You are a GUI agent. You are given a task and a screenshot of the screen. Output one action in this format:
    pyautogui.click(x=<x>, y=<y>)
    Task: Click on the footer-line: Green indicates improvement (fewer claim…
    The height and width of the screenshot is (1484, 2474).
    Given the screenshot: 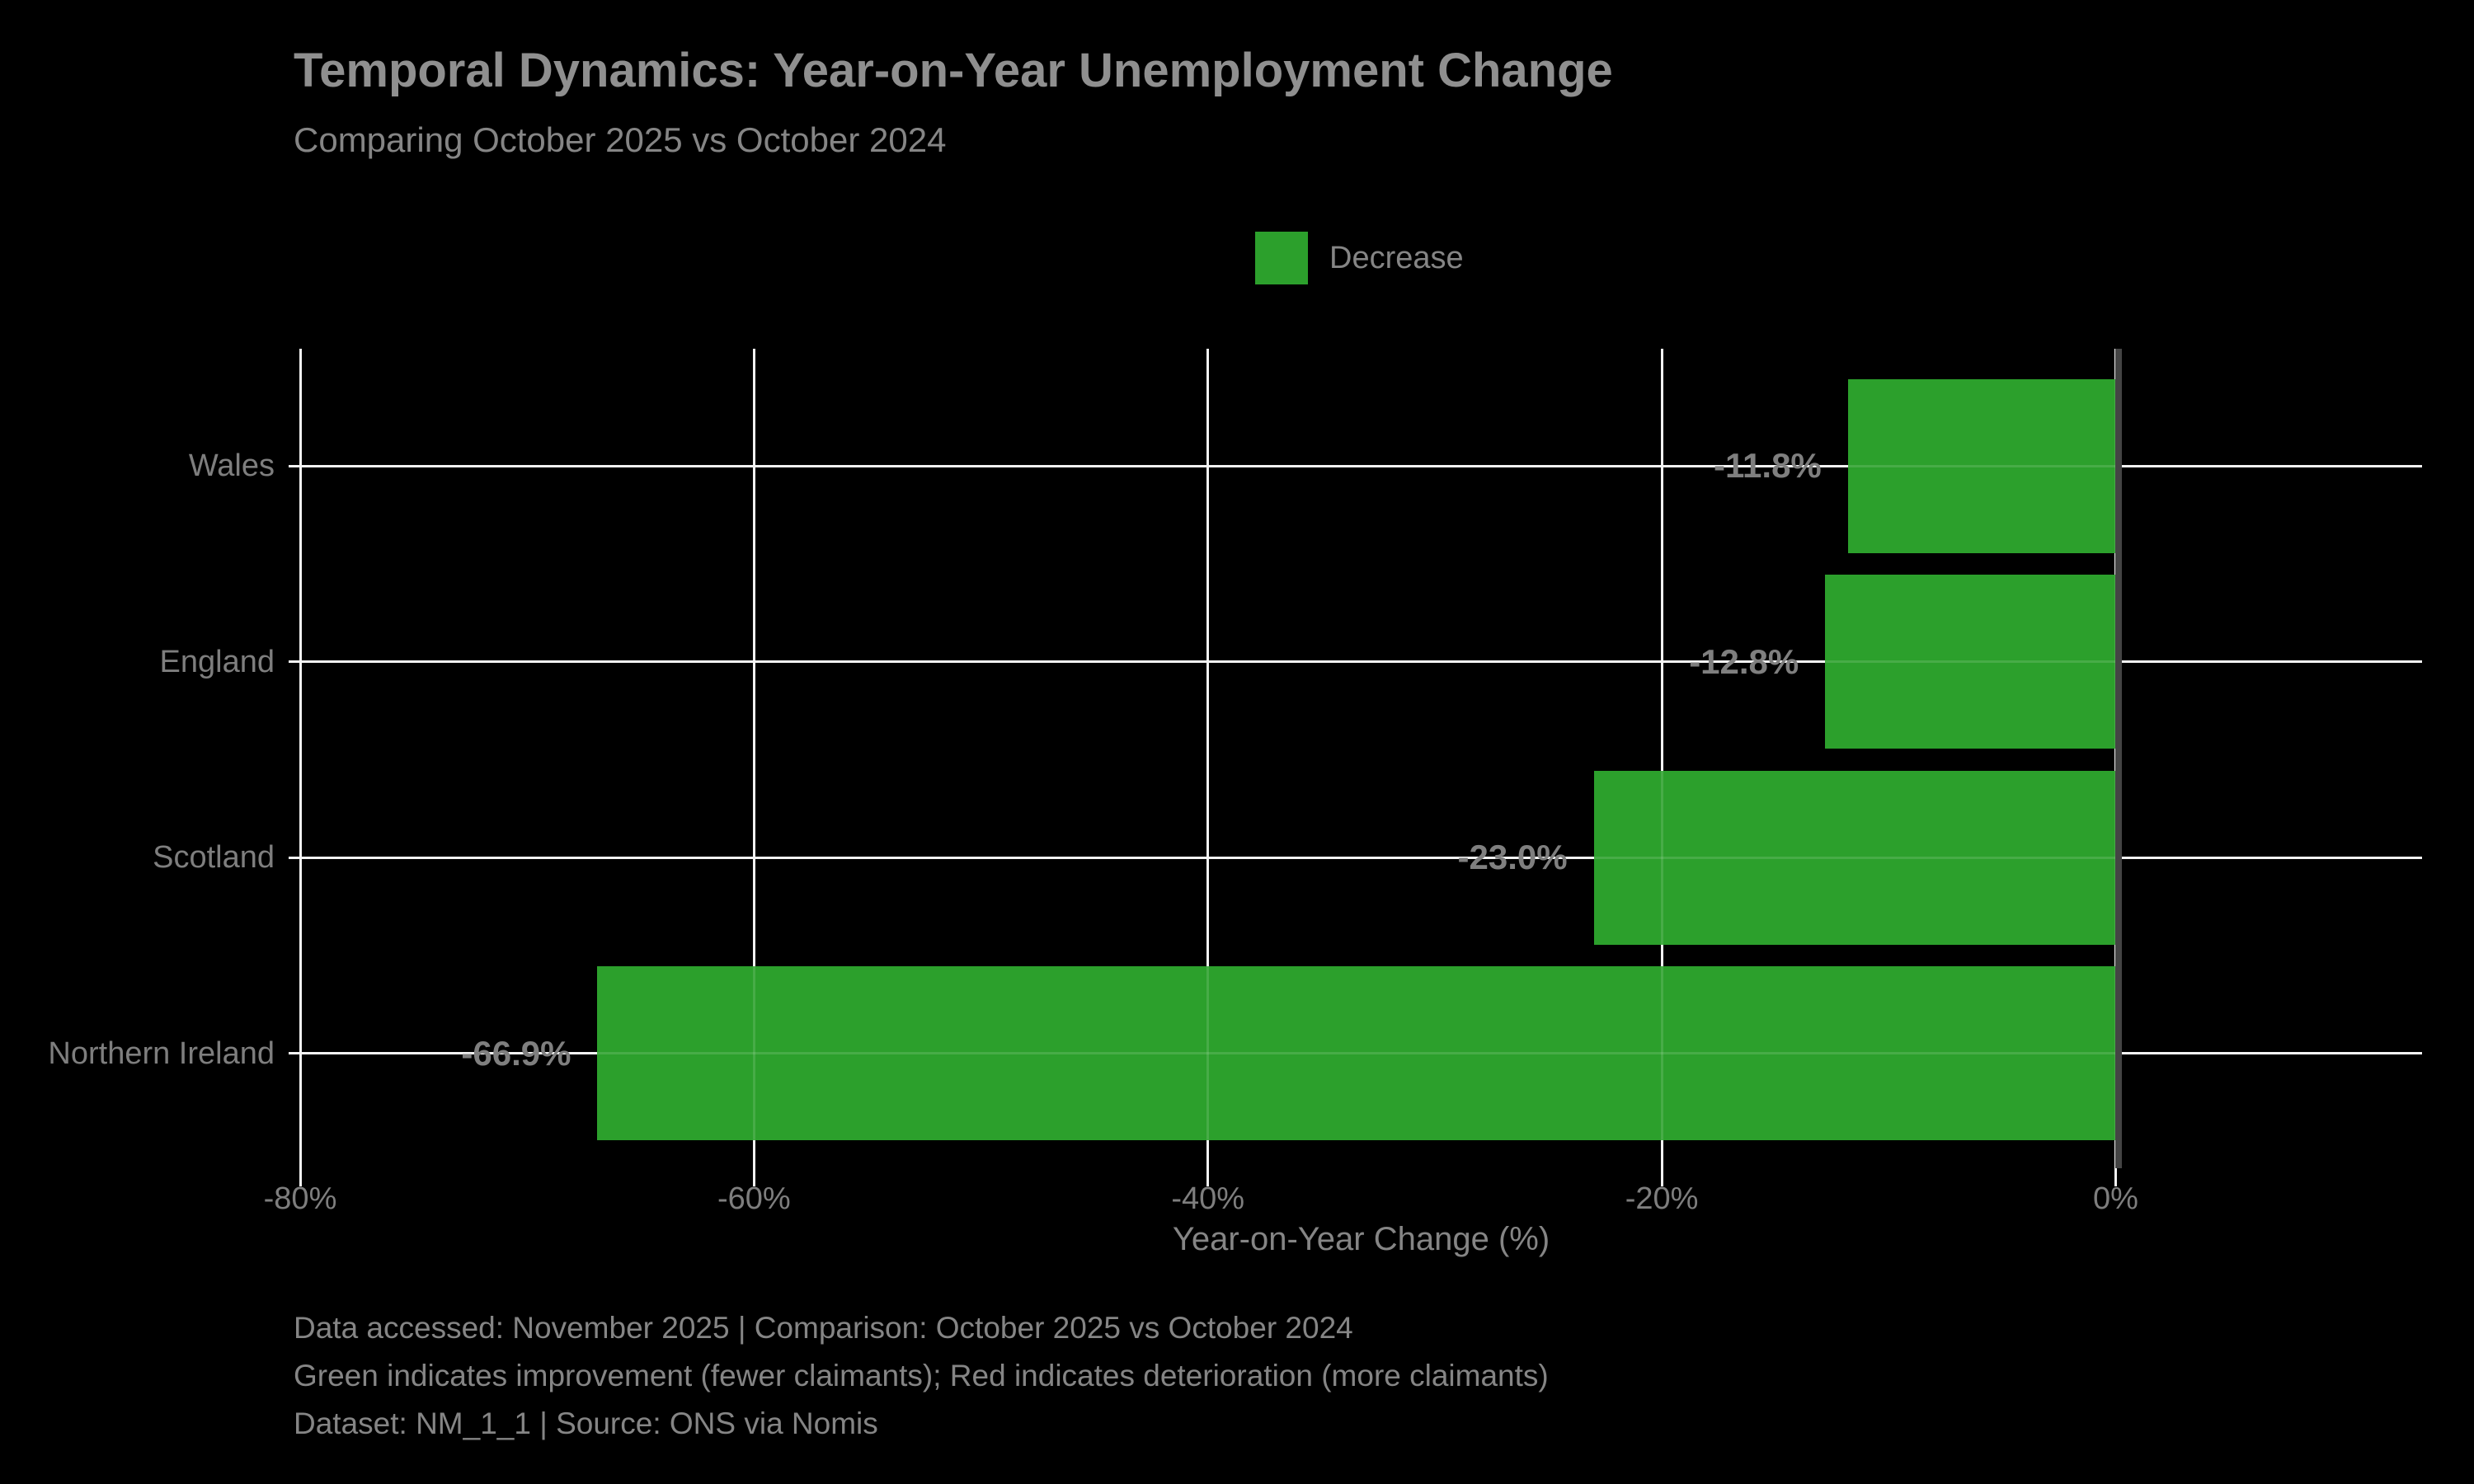 What is the action you would take?
    pyautogui.click(x=921, y=1375)
    